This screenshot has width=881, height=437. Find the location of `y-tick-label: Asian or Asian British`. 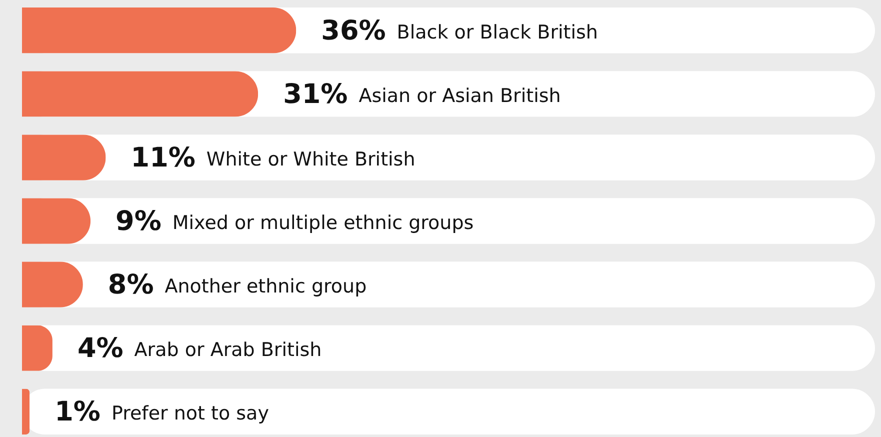

y-tick-label: Asian or Asian British is located at coordinates (459, 95).